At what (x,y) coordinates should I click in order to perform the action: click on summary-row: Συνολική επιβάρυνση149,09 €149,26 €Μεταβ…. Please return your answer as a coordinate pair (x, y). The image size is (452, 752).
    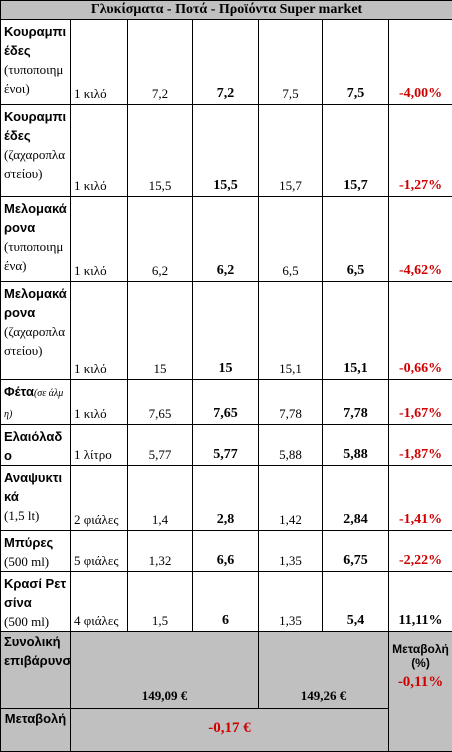
    Looking at the image, I should click on (226, 670).